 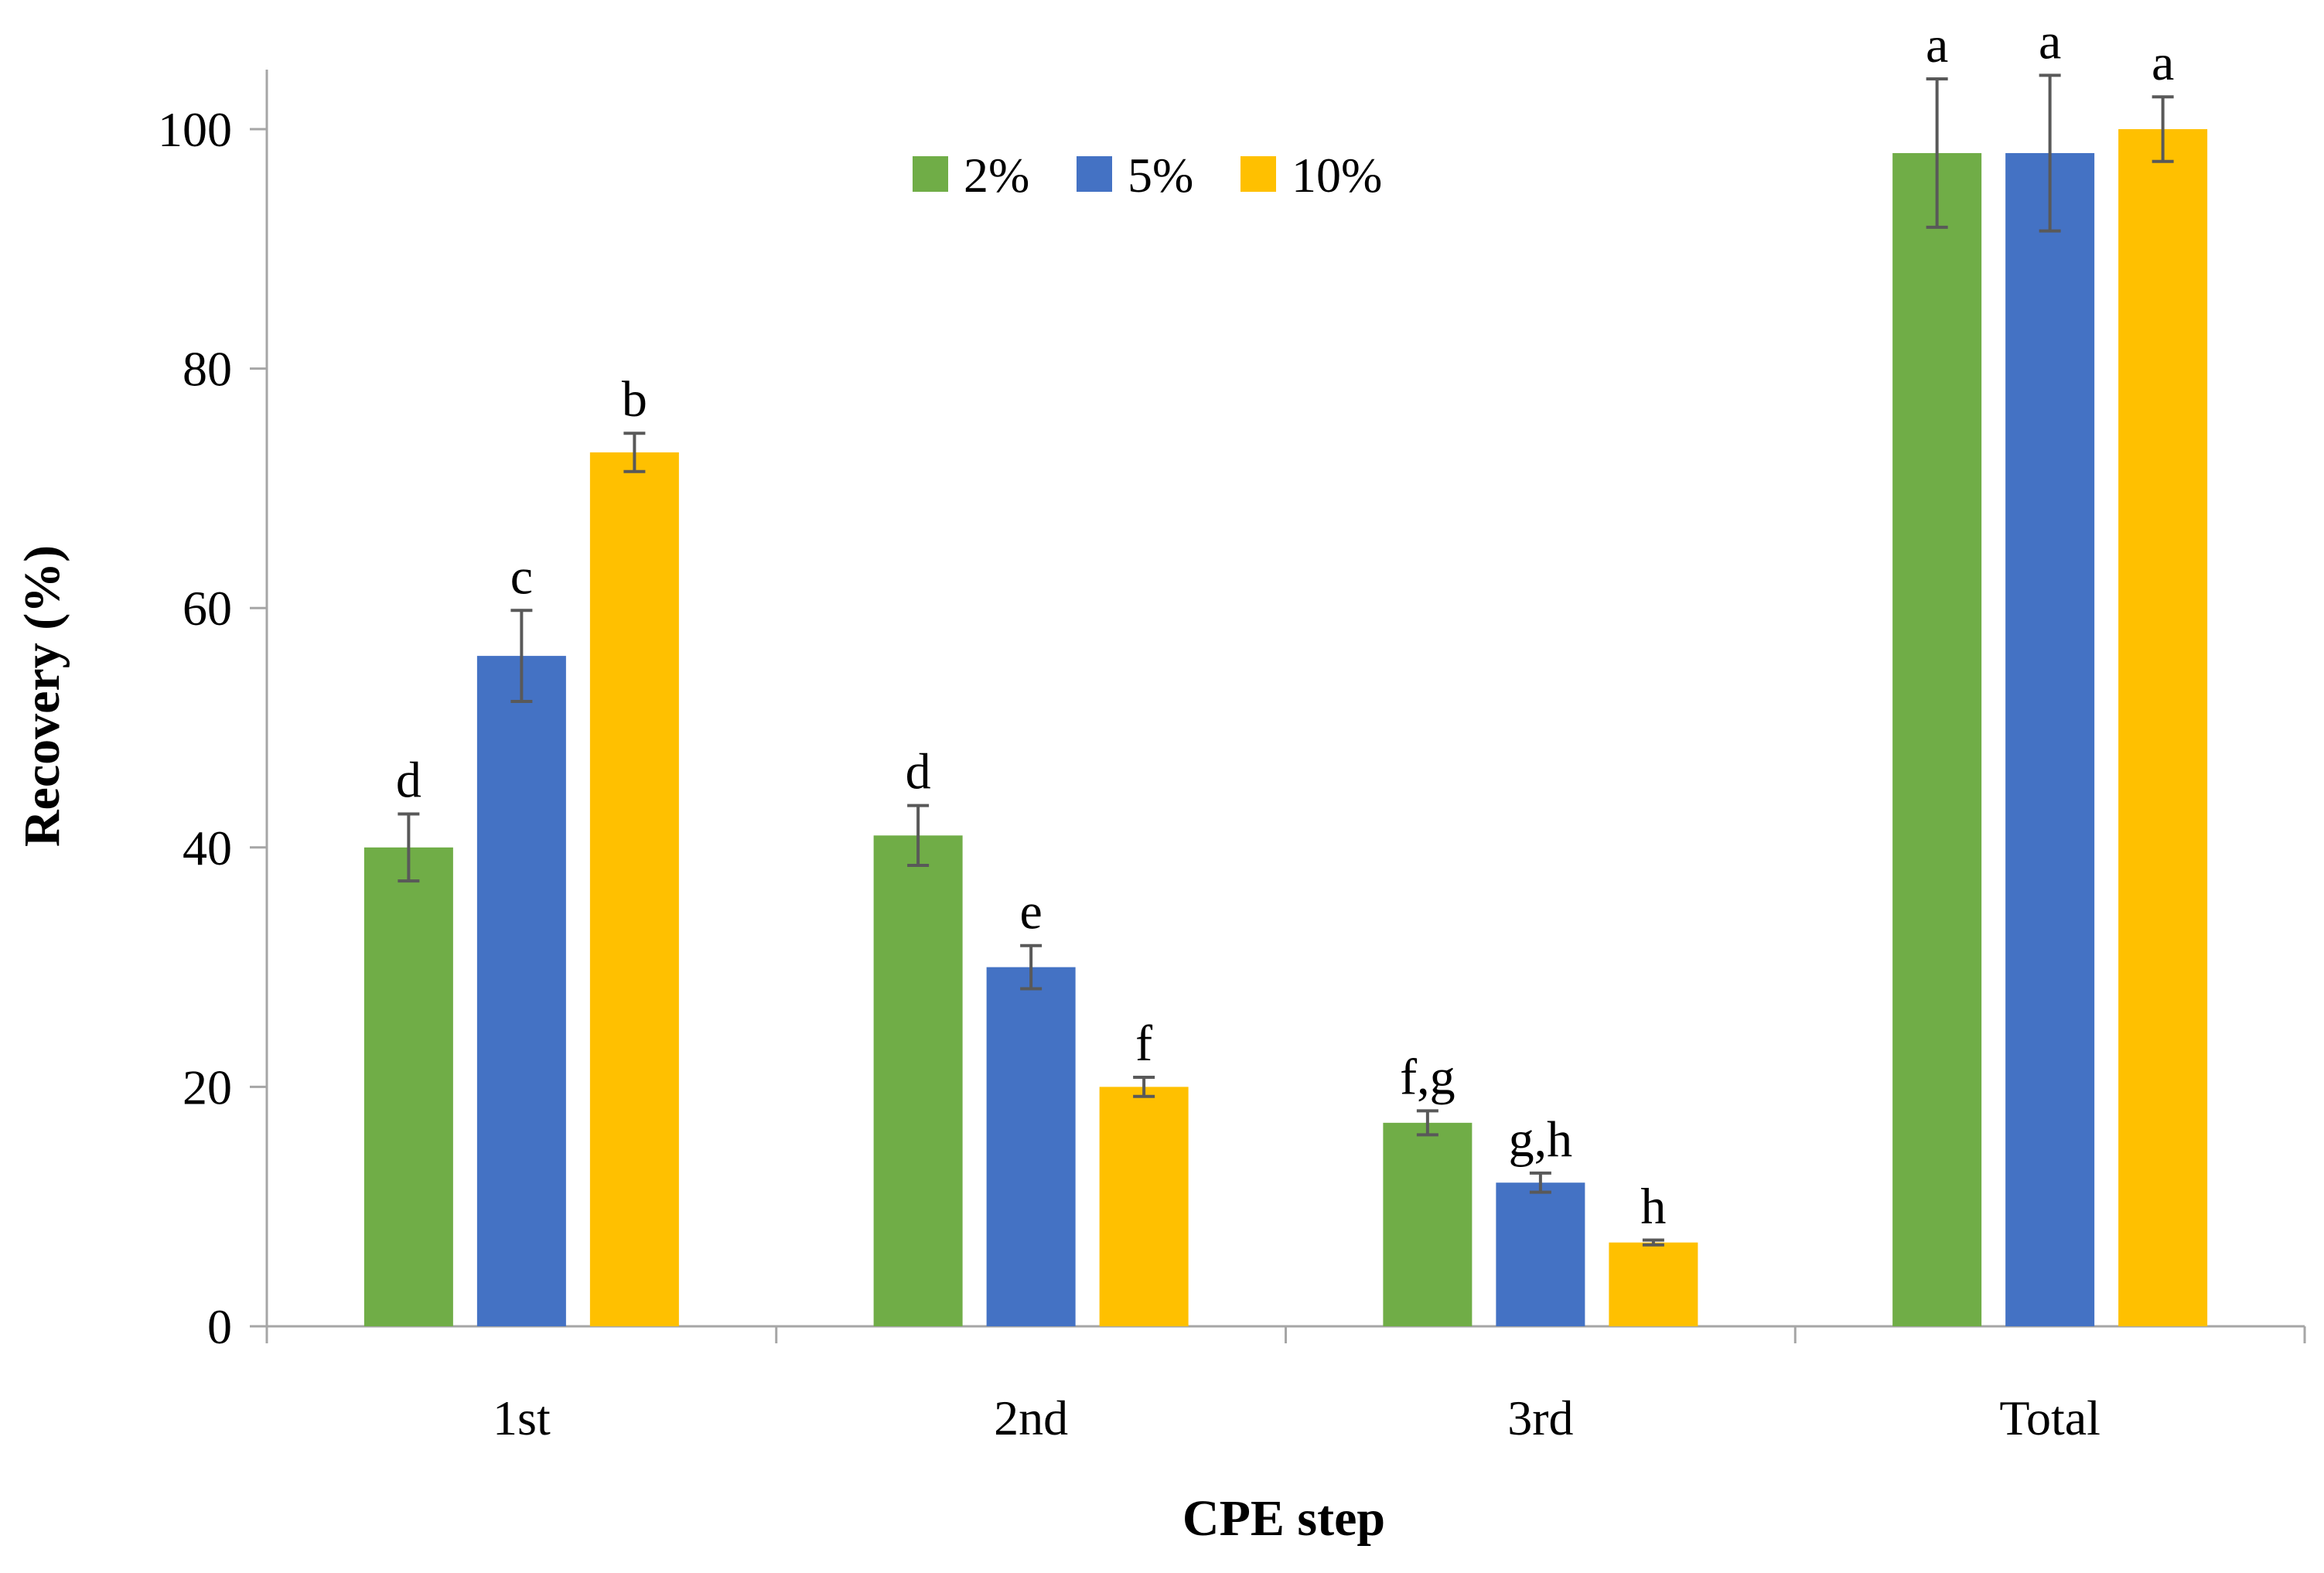 What do you see at coordinates (207, 848) in the screenshot?
I see `y-tick-label: 40` at bounding box center [207, 848].